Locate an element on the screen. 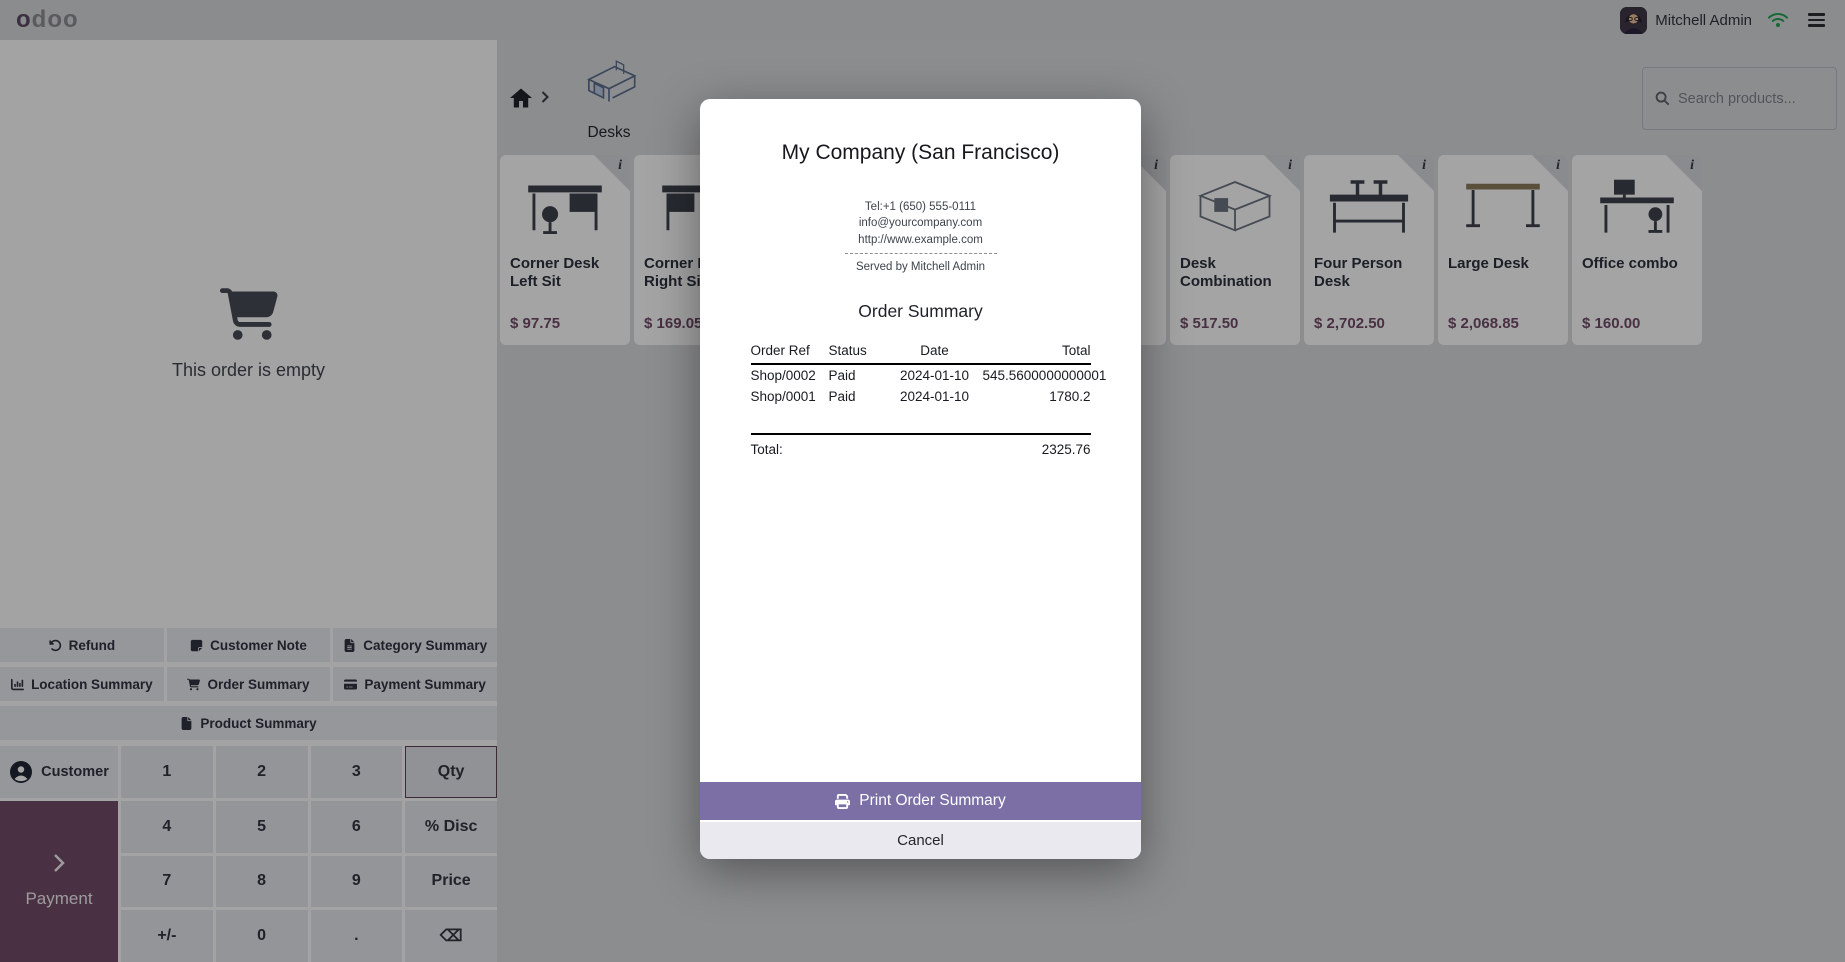 Image resolution: width=1845 pixels, height=962 pixels. numpad-2: 2 is located at coordinates (261, 772).